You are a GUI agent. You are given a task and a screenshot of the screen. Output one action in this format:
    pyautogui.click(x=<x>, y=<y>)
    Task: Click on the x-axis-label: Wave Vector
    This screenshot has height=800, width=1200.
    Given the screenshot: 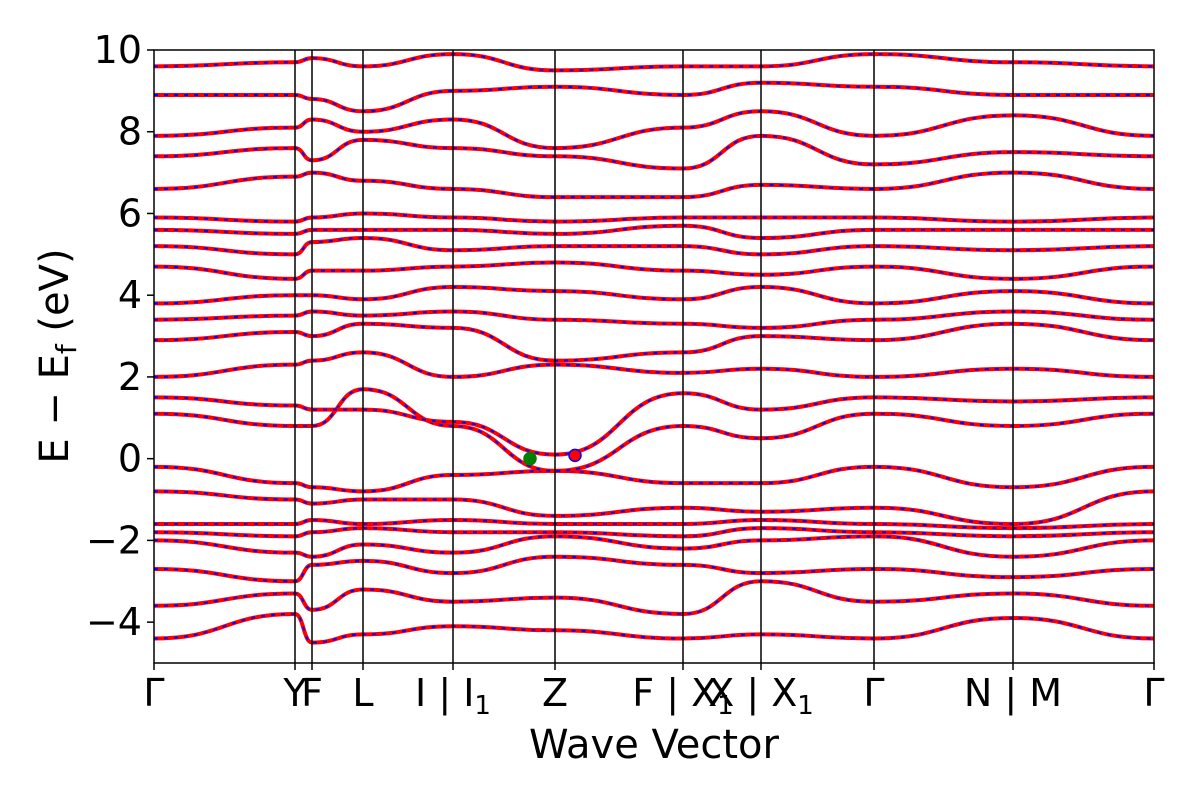 What is the action you would take?
    pyautogui.click(x=654, y=745)
    